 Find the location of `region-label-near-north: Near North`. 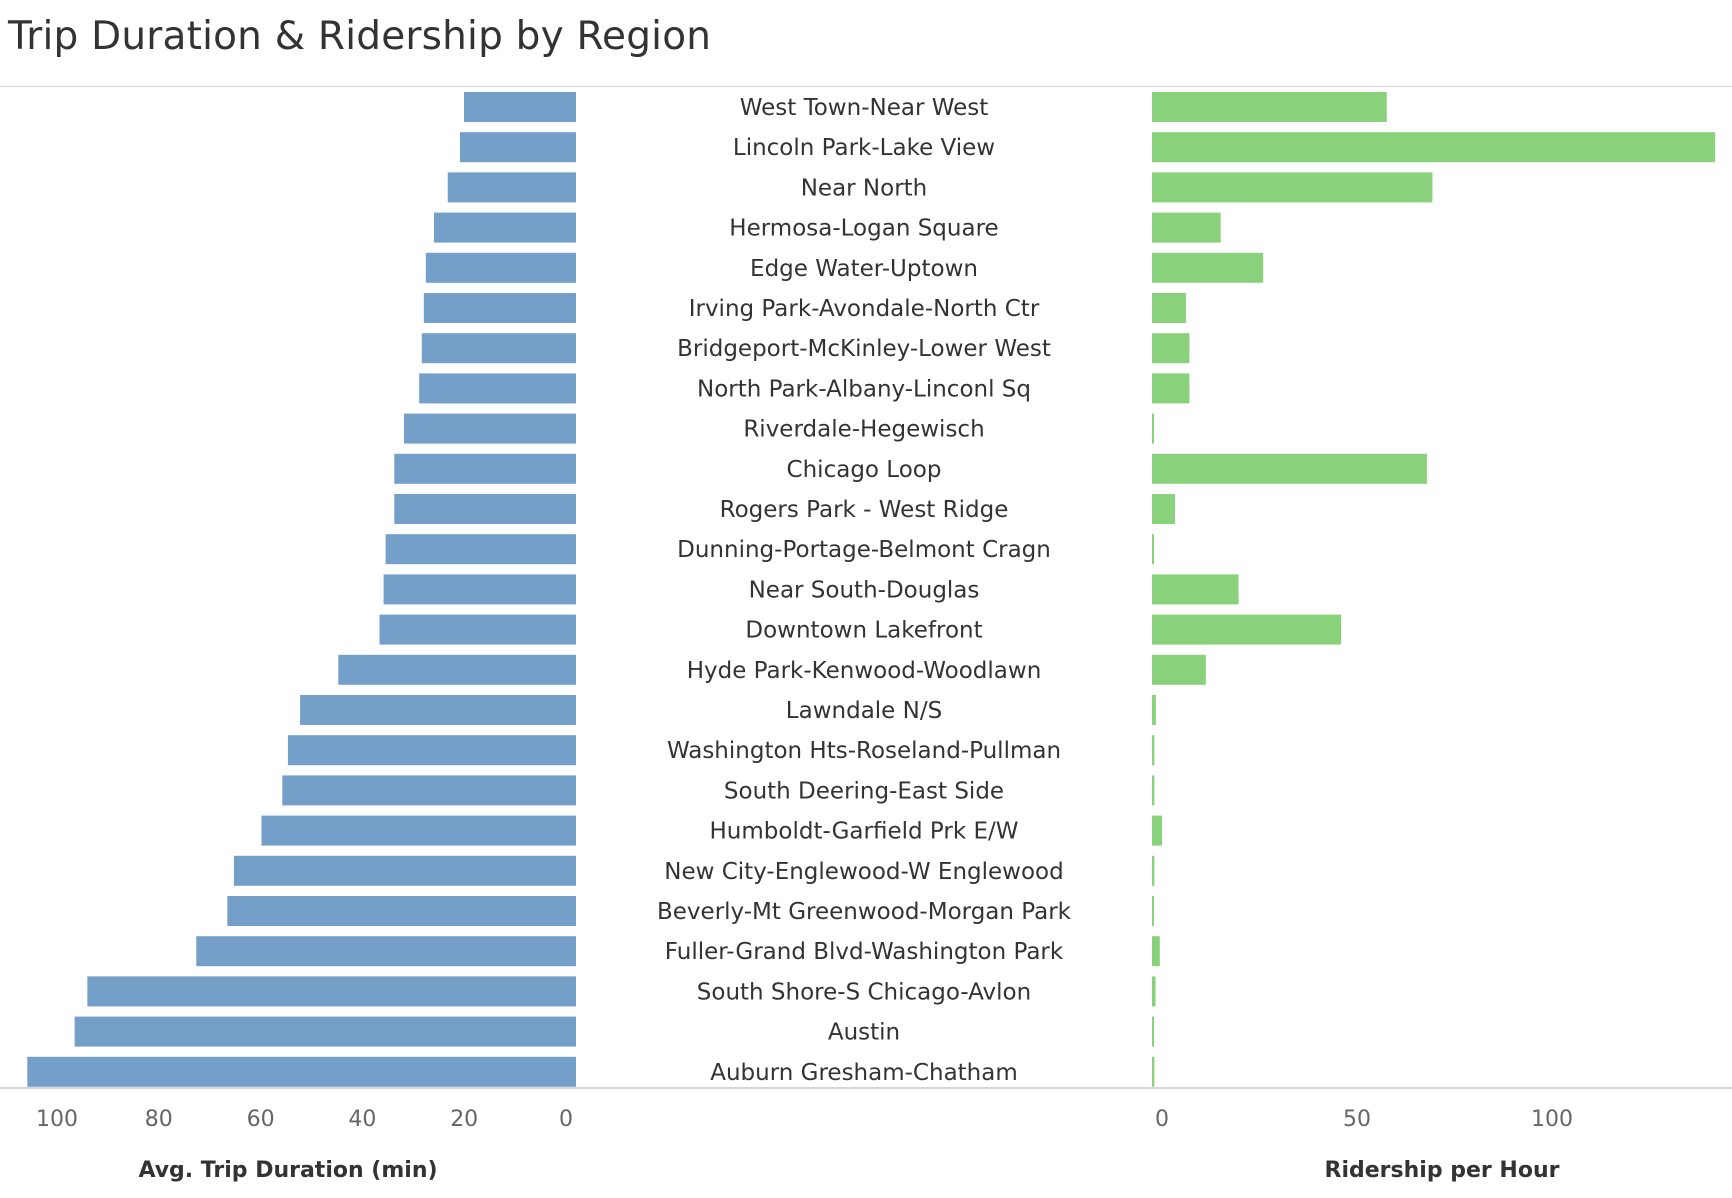

region-label-near-north: Near North is located at coordinates (864, 188).